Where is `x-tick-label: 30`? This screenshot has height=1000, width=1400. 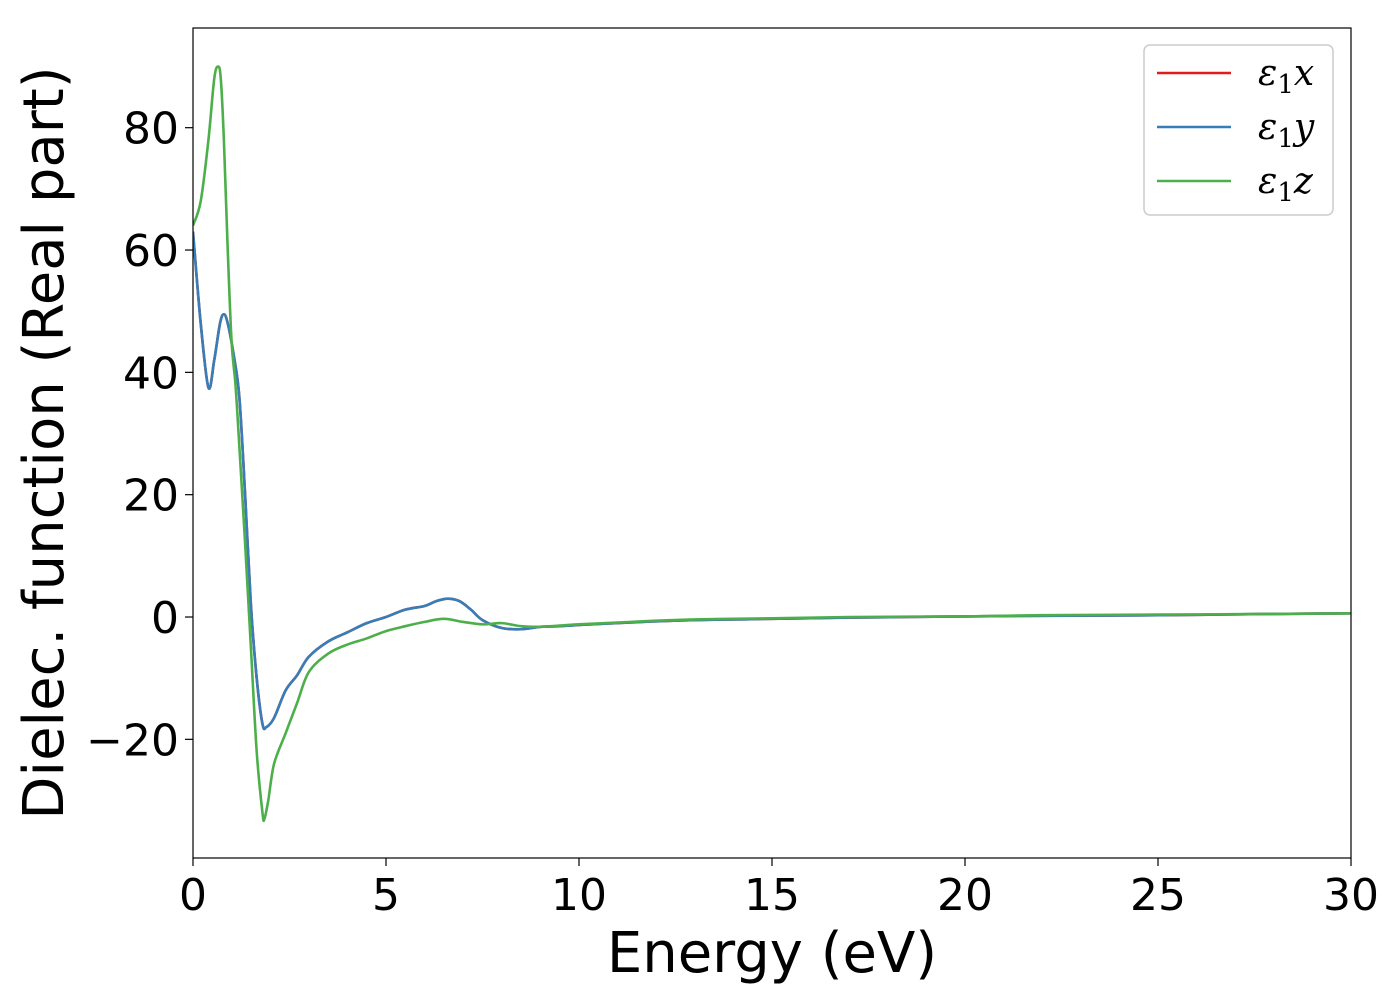
x-tick-label: 30 is located at coordinates (1351, 895).